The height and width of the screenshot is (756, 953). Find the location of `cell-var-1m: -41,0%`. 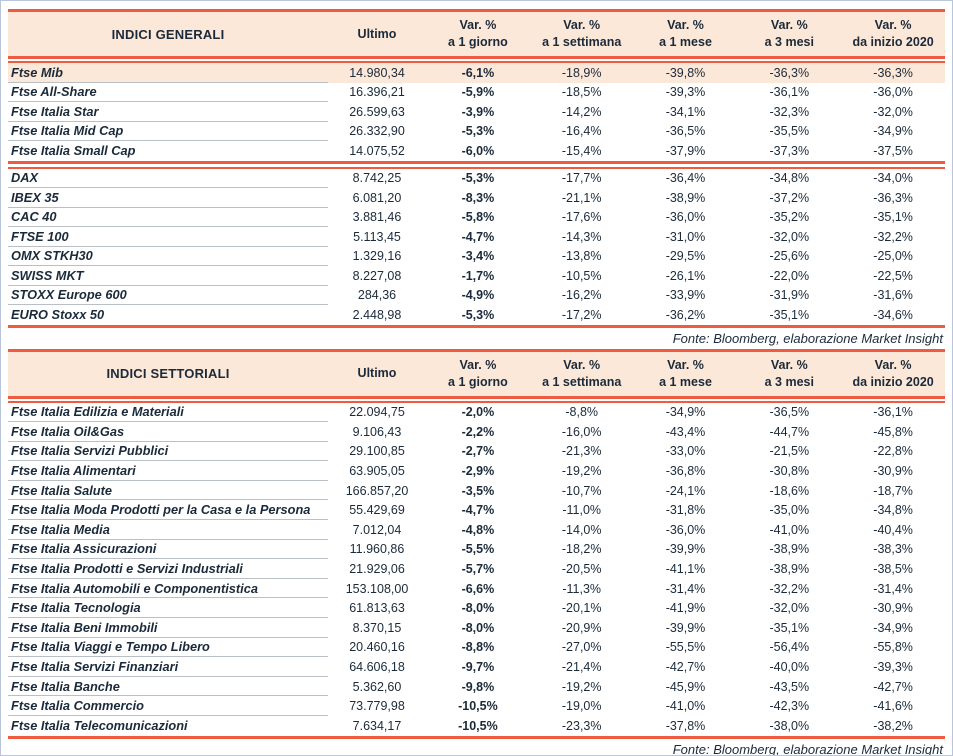

cell-var-1m: -41,0% is located at coordinates (685, 706).